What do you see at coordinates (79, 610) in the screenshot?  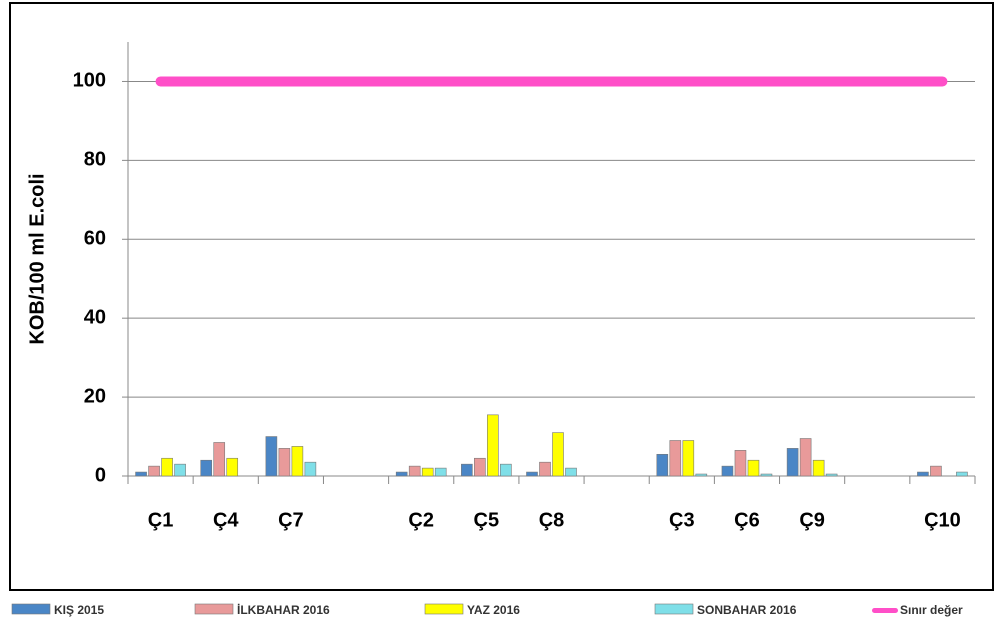 I see `legend-label: KIŞ 2015` at bounding box center [79, 610].